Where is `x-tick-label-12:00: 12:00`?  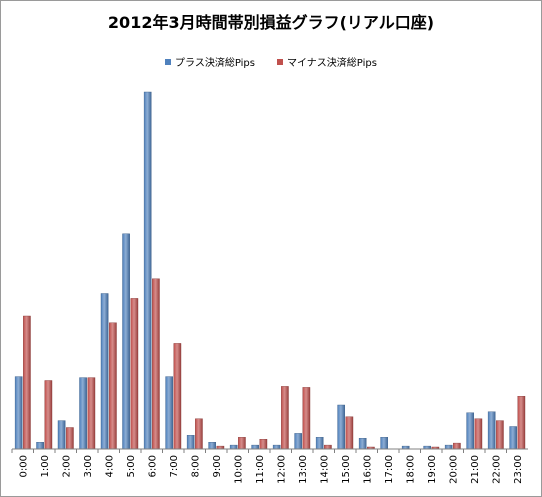 x-tick-label-12:00: 12:00 is located at coordinates (281, 469).